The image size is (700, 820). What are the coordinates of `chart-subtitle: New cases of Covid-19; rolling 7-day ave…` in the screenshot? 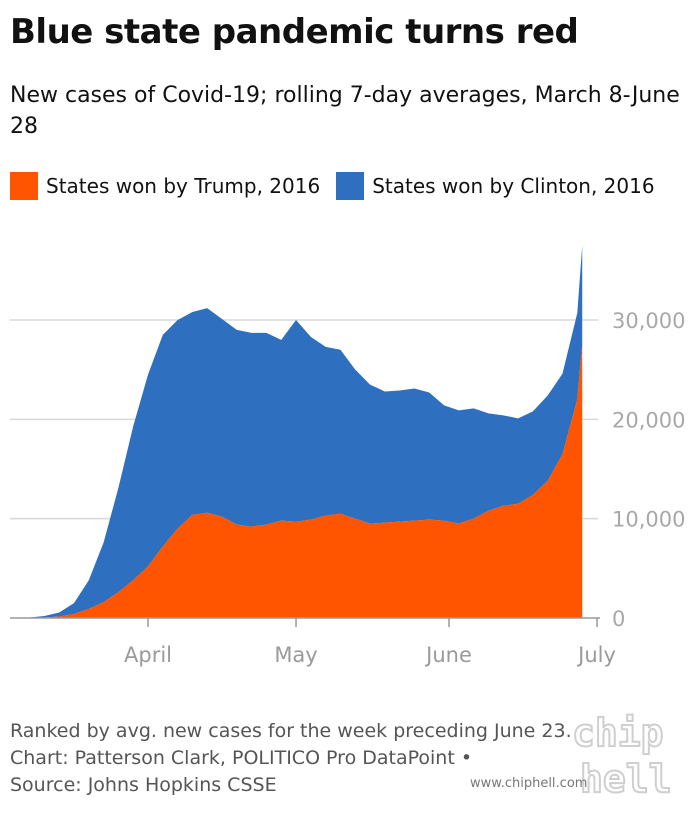 It's located at (345, 111).